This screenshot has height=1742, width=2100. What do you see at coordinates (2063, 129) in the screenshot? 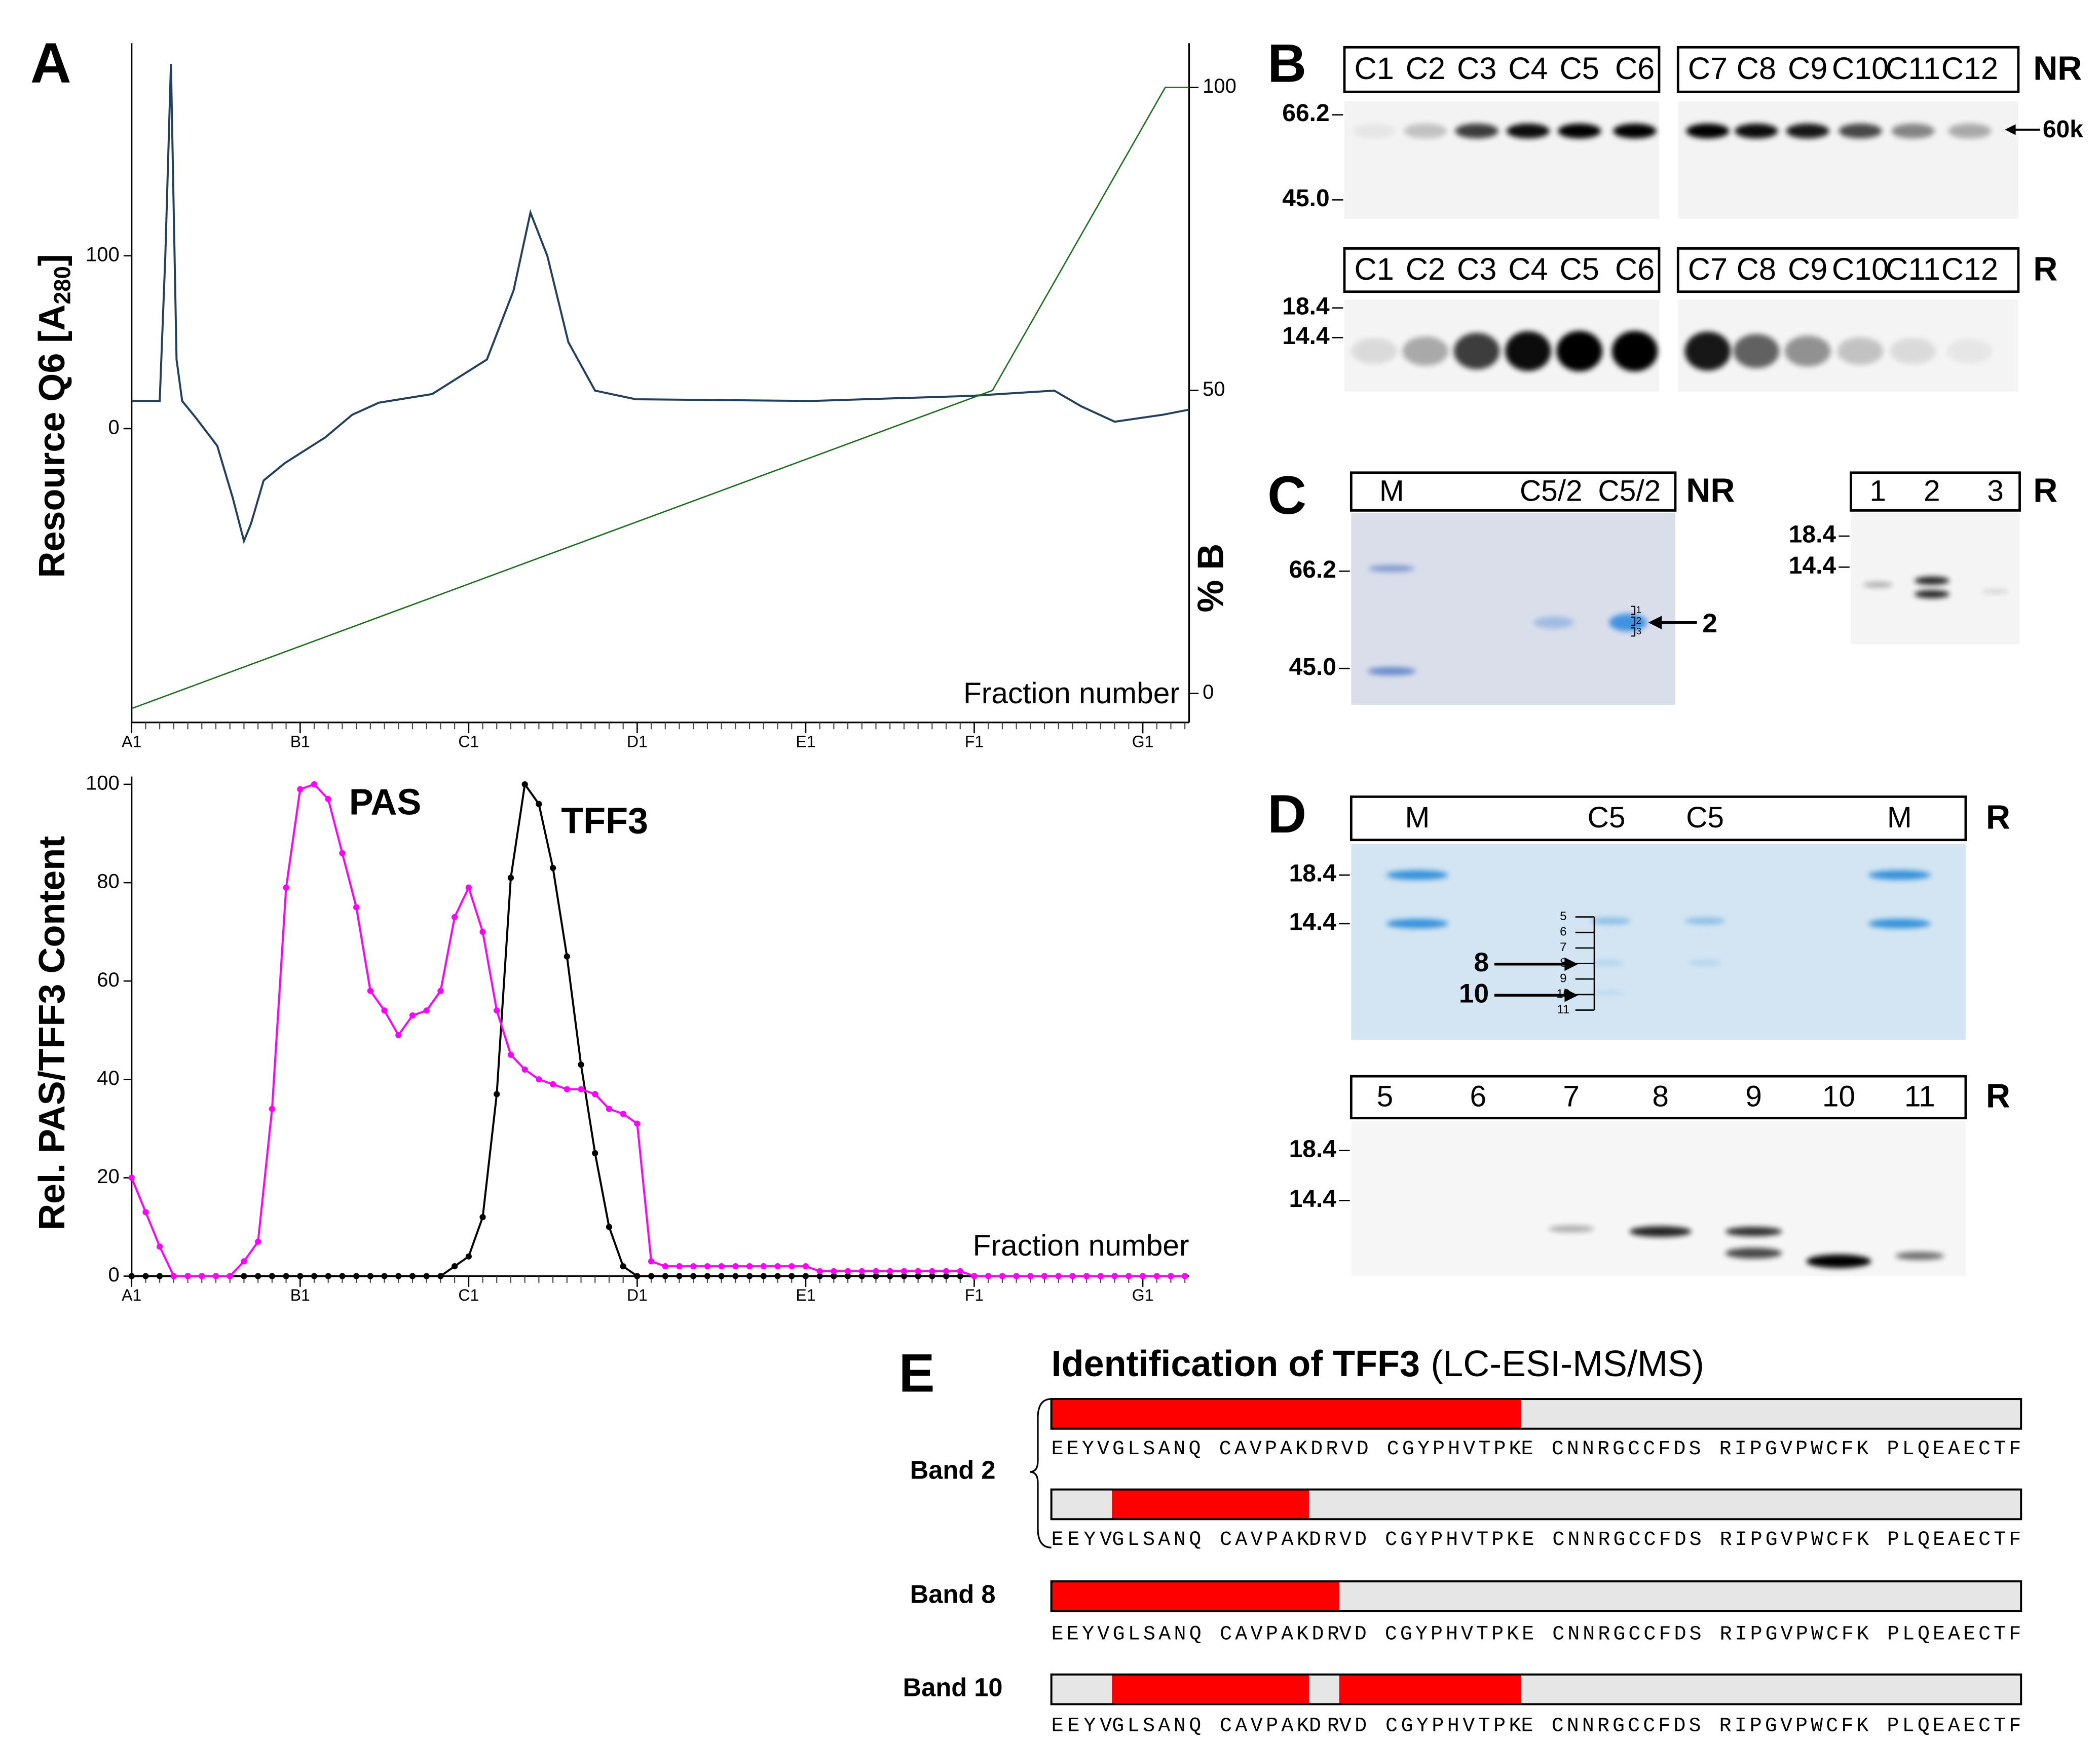
I see `band-label: 60k` at bounding box center [2063, 129].